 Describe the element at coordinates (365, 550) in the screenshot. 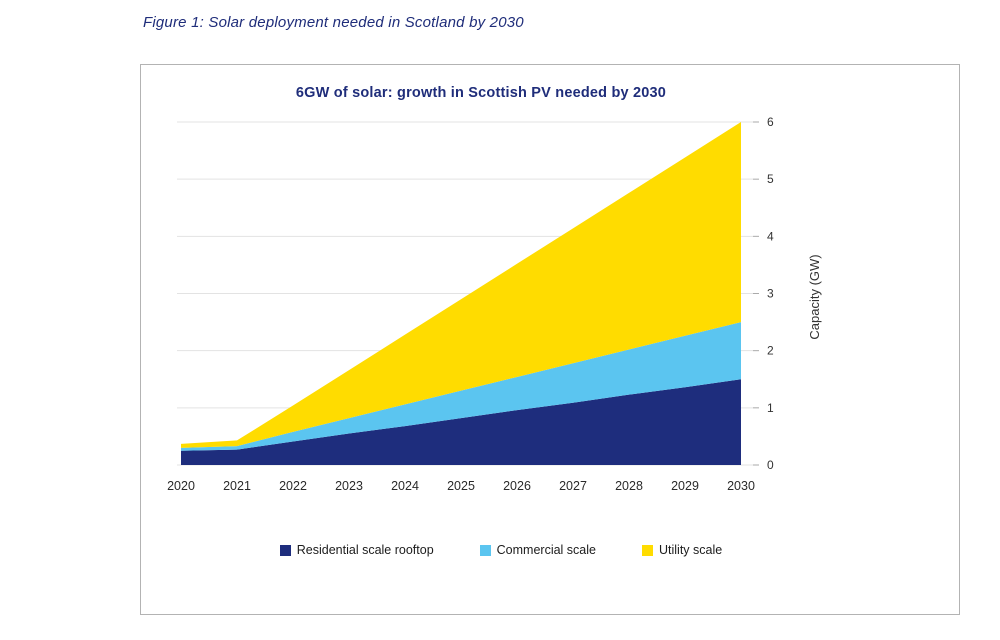

I see `legend-label: Residential scale rooftop` at that location.